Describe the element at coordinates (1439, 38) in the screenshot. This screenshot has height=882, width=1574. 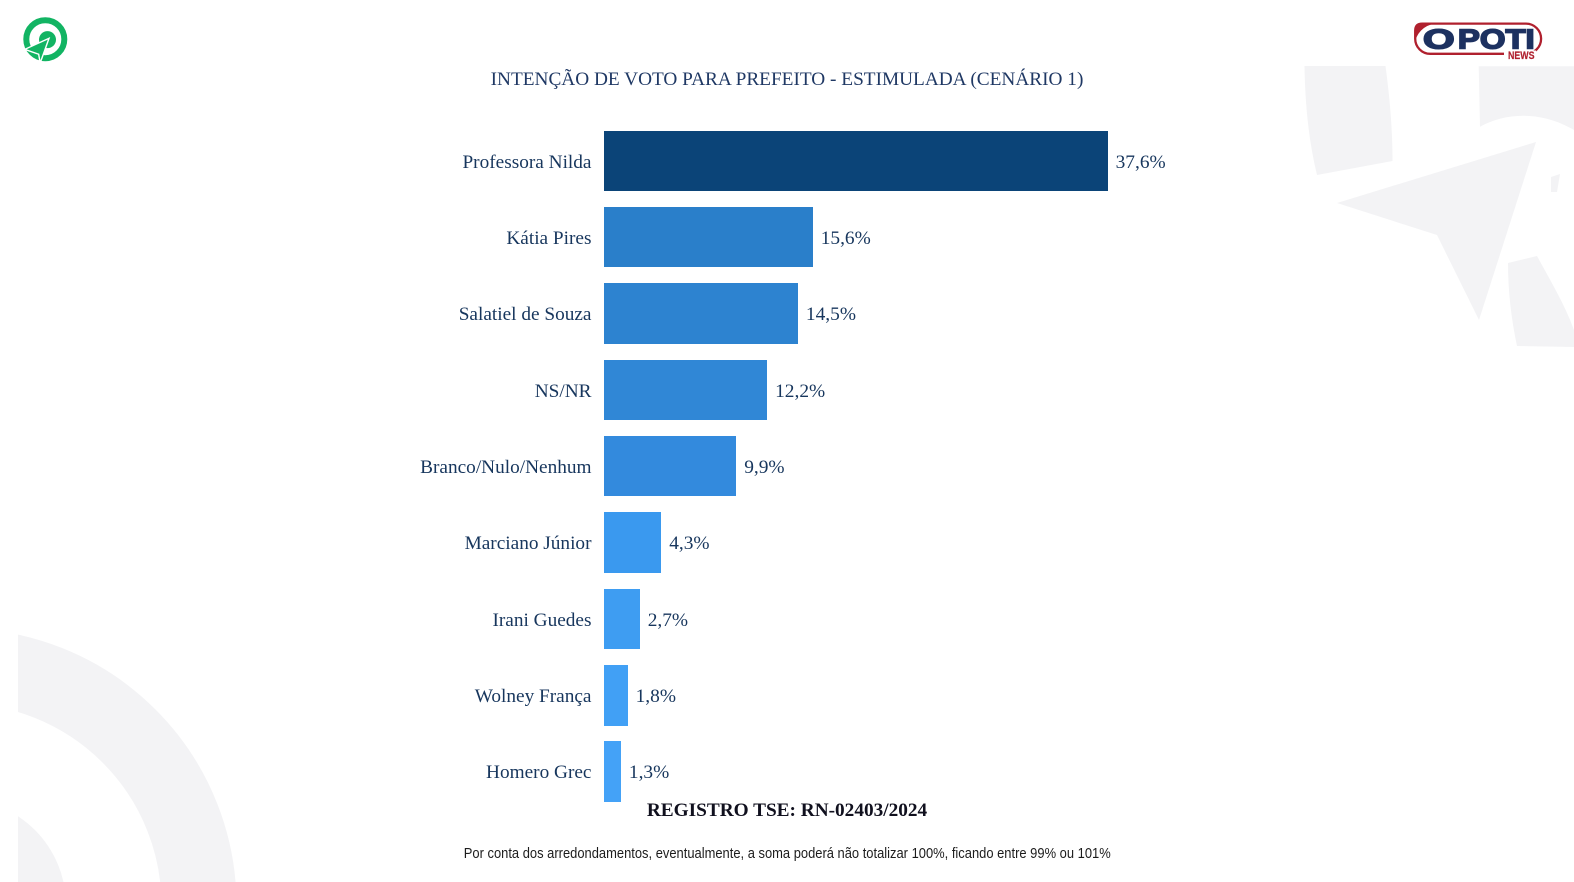
I see `svg-text: O` at that location.